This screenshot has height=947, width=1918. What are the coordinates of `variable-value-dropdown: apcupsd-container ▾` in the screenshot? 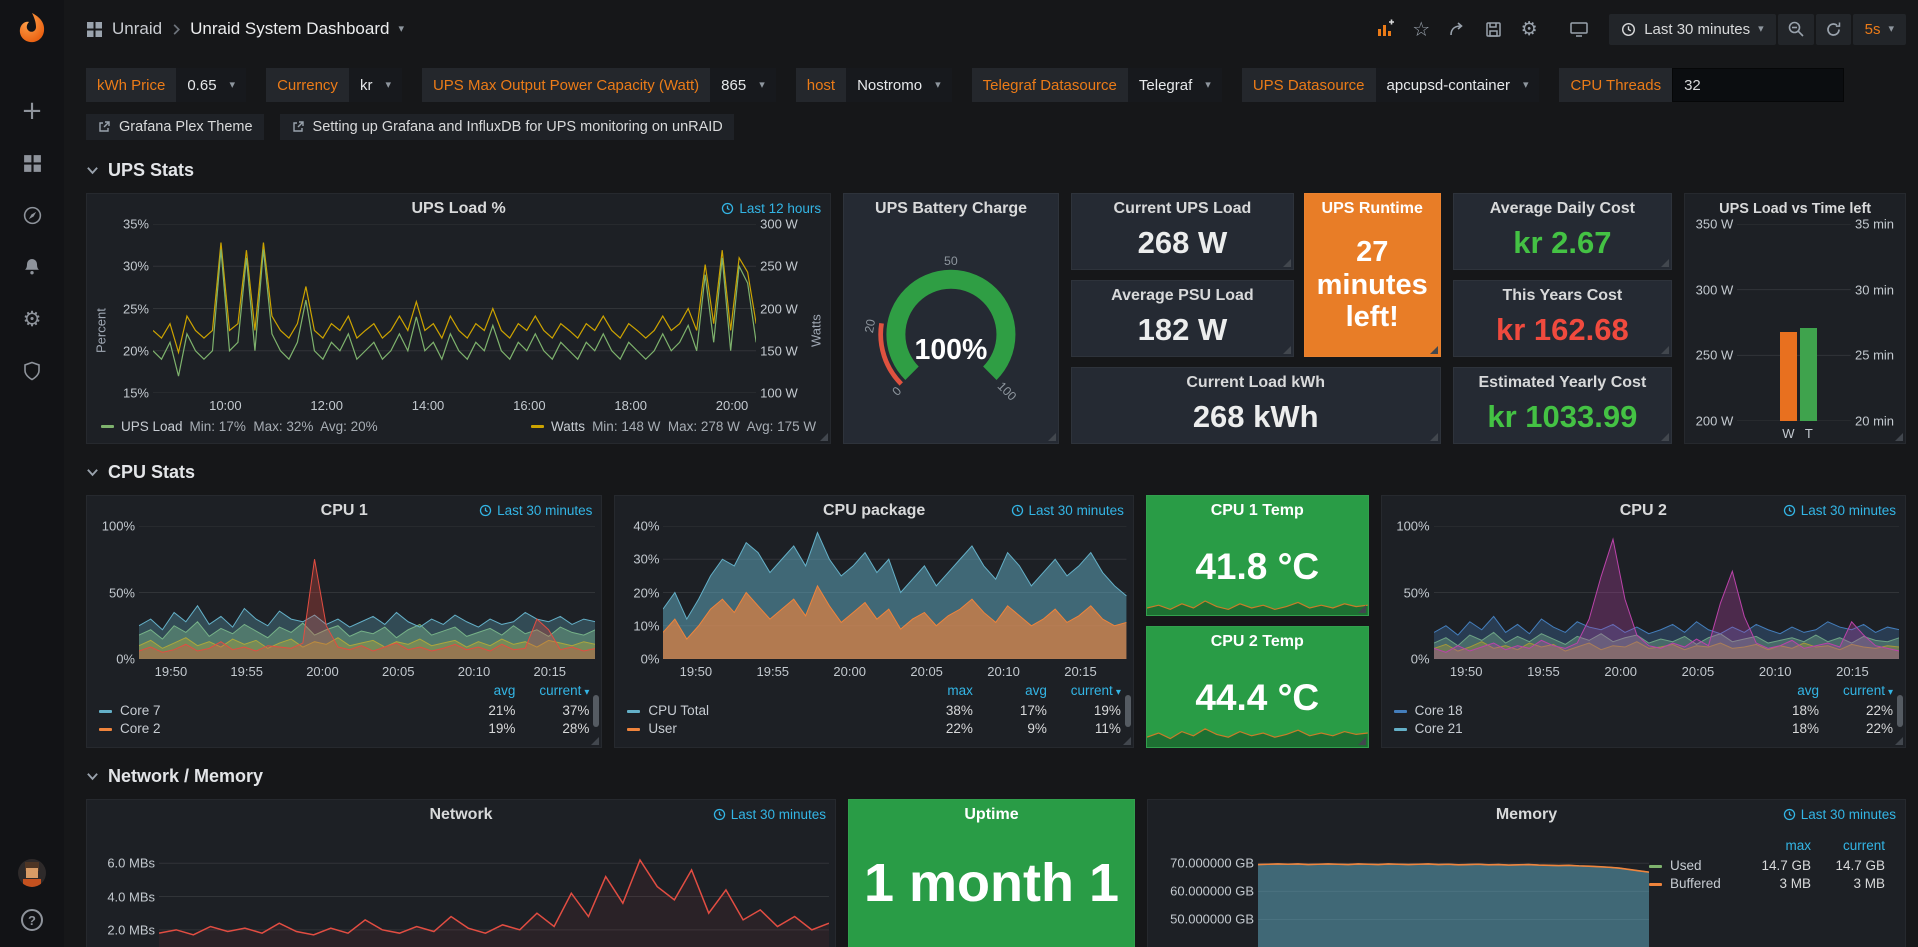 It's located at (1457, 85).